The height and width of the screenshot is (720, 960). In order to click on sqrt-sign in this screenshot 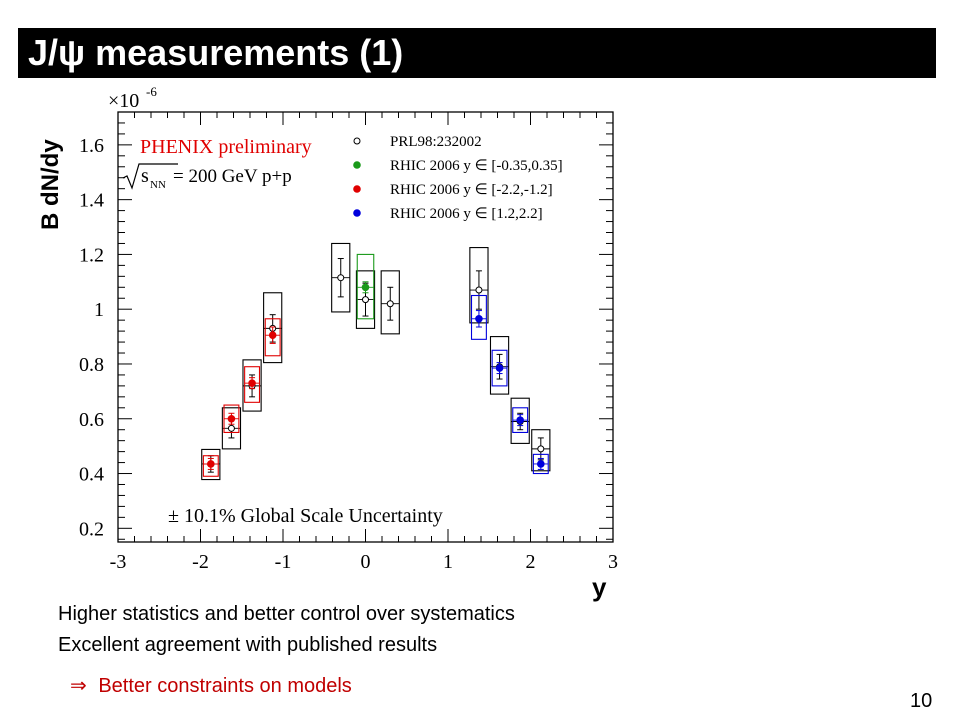, I will do `click(150, 176)`.